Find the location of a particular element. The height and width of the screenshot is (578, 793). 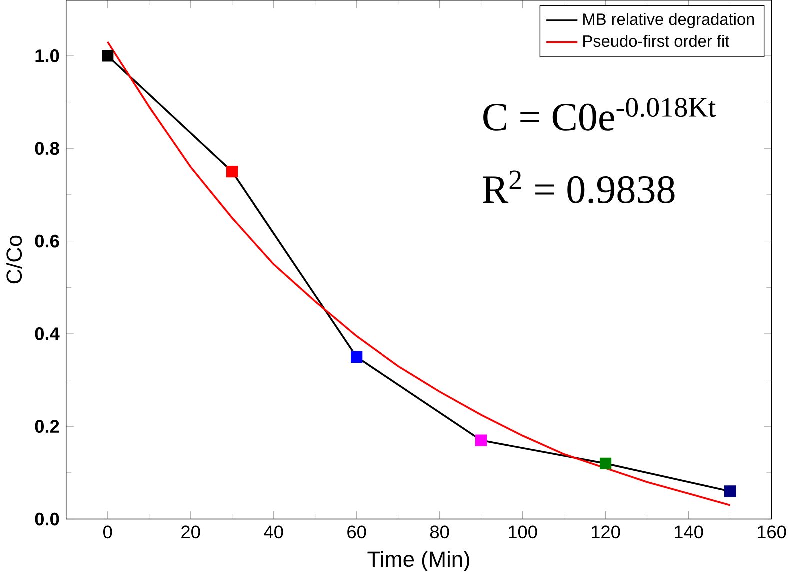

y-tick-label: 0.4 is located at coordinates (47, 334).